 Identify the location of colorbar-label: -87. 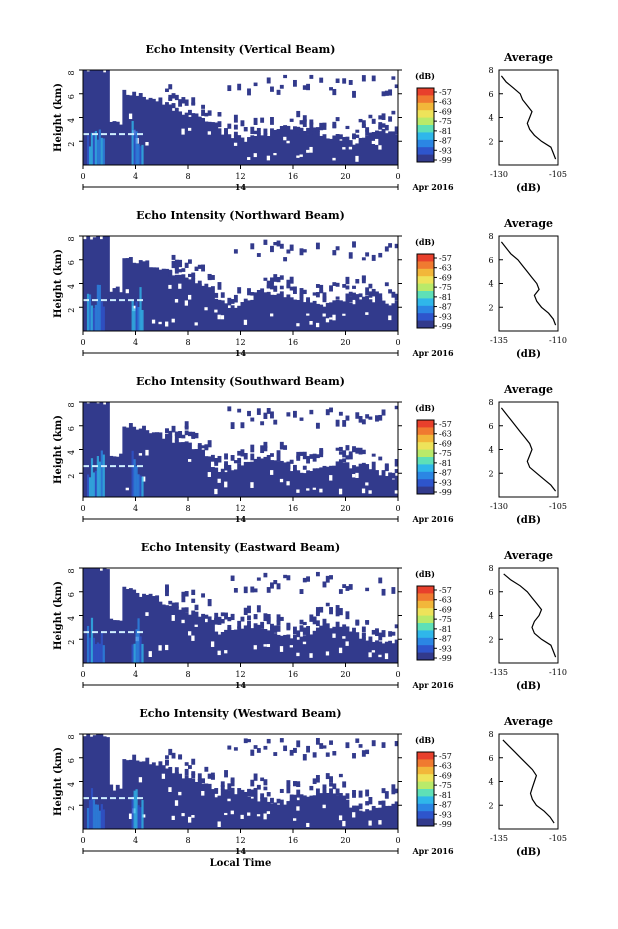
(445, 639).